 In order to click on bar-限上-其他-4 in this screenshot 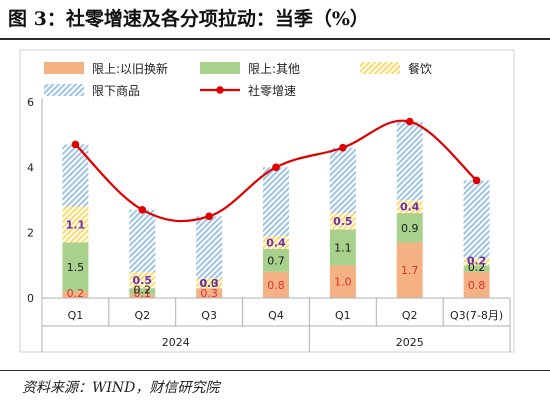, I will do `click(342, 247)`.